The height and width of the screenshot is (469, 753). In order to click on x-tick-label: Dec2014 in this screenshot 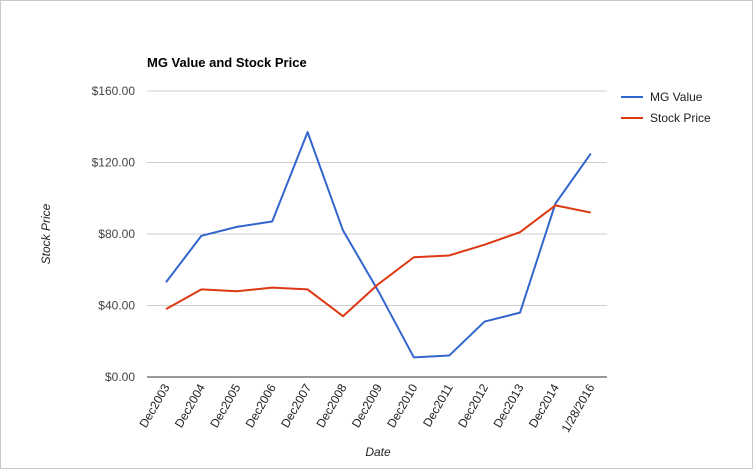, I will do `click(544, 405)`.